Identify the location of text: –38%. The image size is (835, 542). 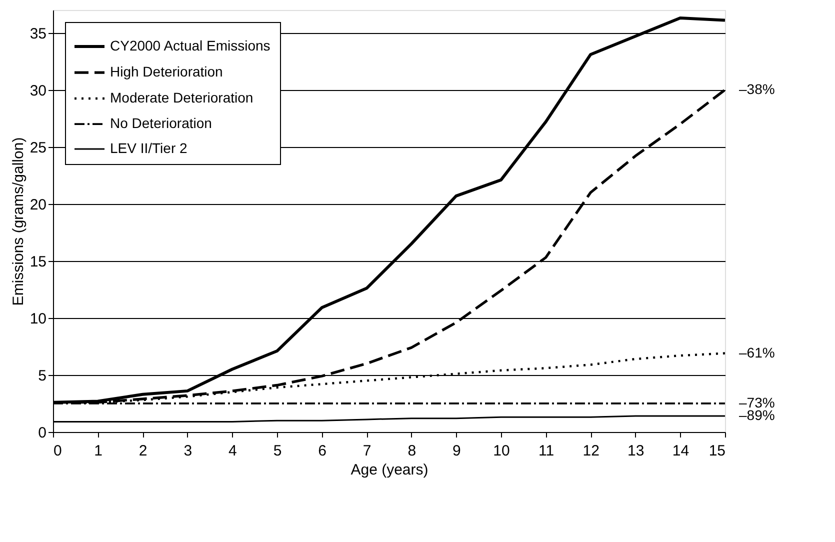
(757, 88).